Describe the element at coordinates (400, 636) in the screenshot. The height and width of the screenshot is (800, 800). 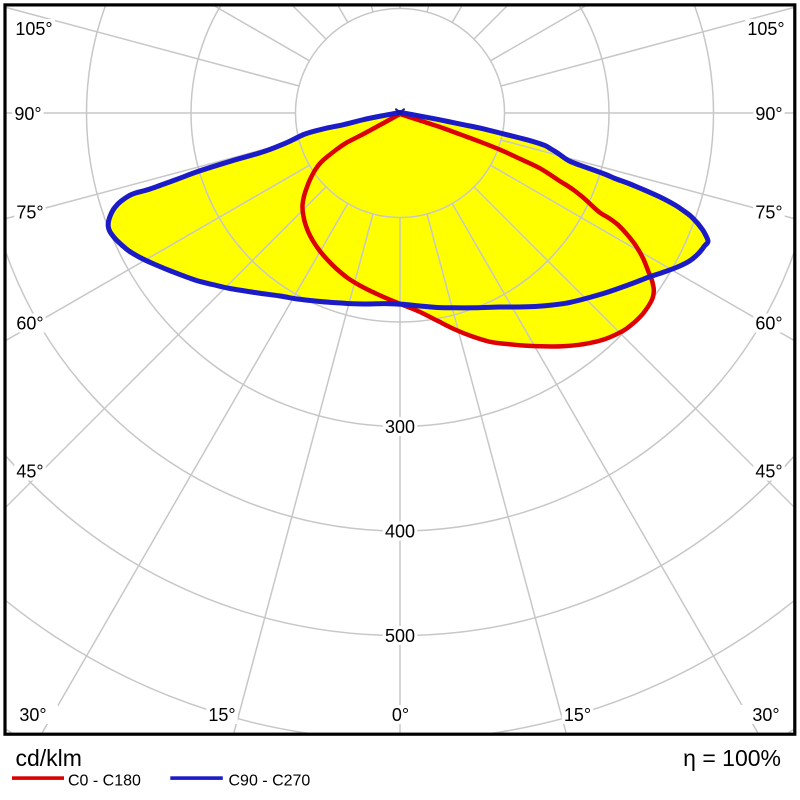
I see `svg-text: 500` at that location.